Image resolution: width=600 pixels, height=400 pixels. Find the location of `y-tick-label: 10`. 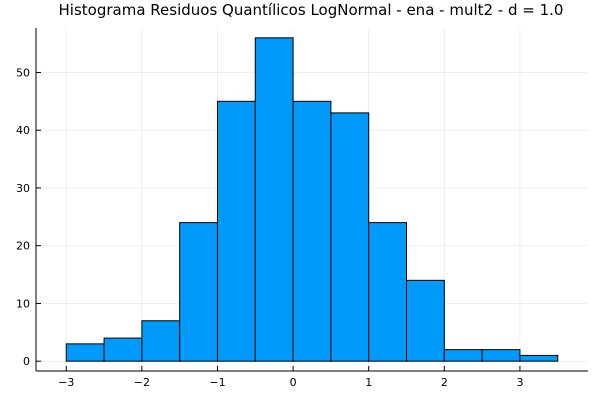

y-tick-label: 10 is located at coordinates (23, 303).